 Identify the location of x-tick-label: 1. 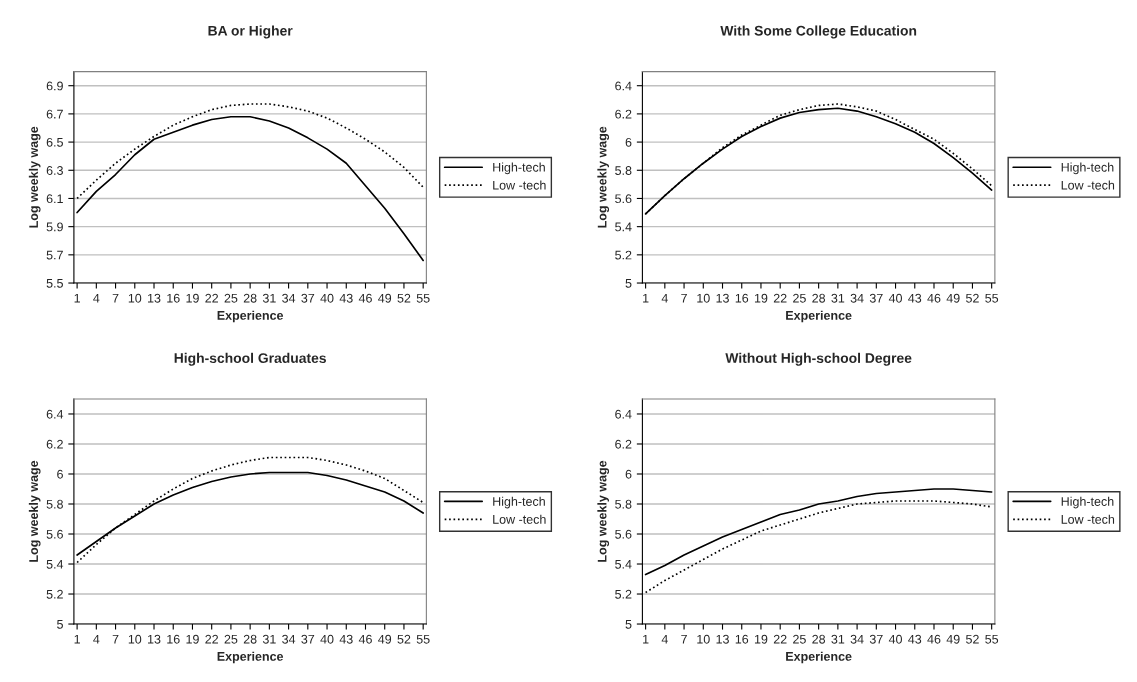
(77, 639).